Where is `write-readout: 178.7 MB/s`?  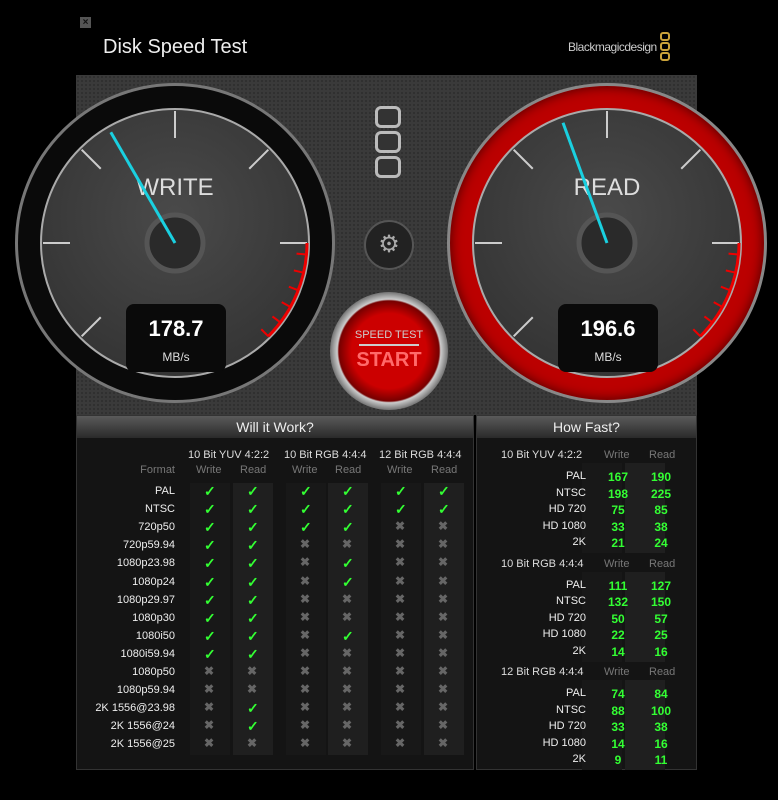 write-readout: 178.7 MB/s is located at coordinates (176, 338).